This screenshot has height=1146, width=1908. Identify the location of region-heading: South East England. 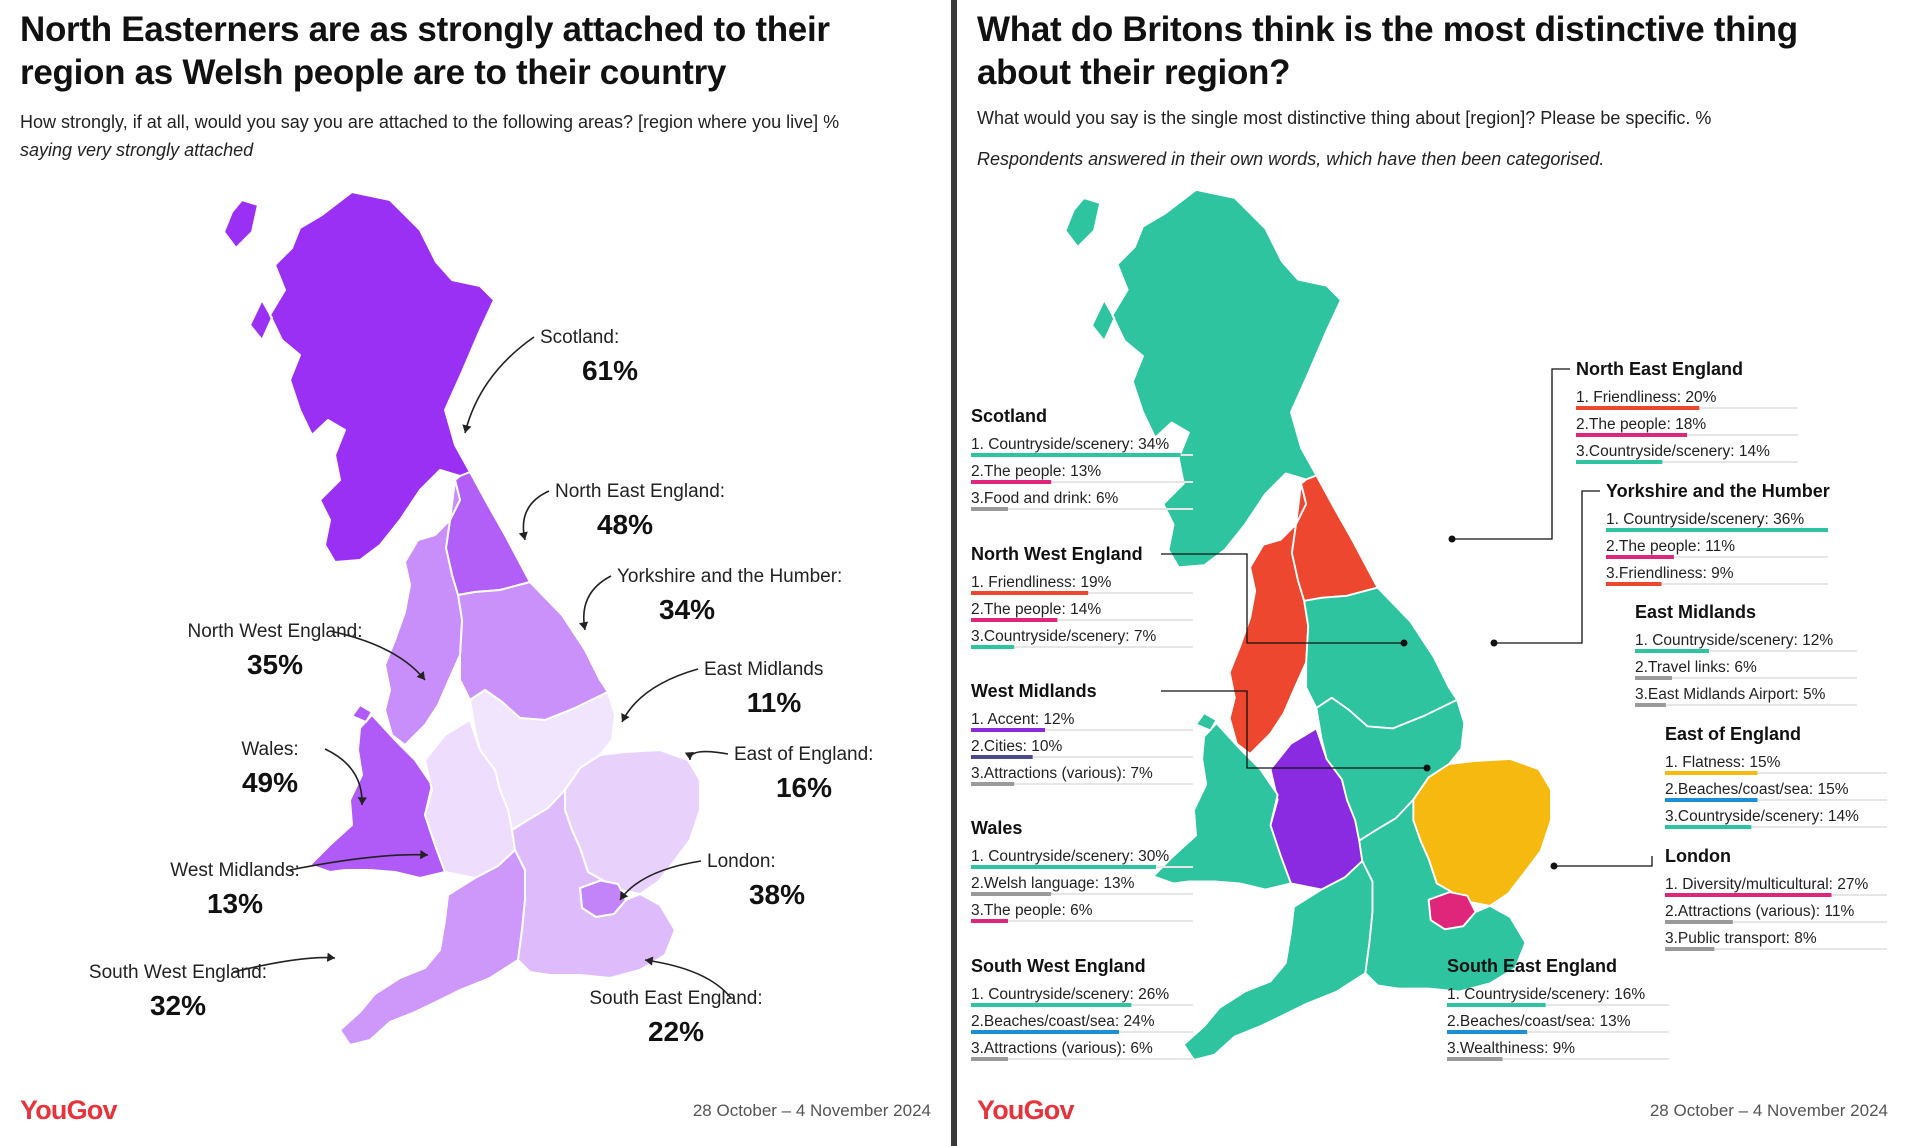
(1532, 966).